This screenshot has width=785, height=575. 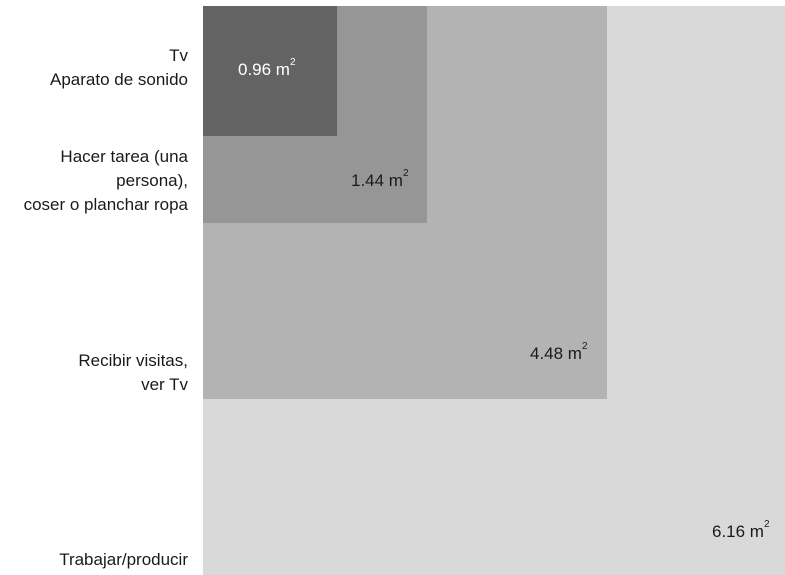 What do you see at coordinates (152, 180) in the screenshot?
I see `activity-line: persona),` at bounding box center [152, 180].